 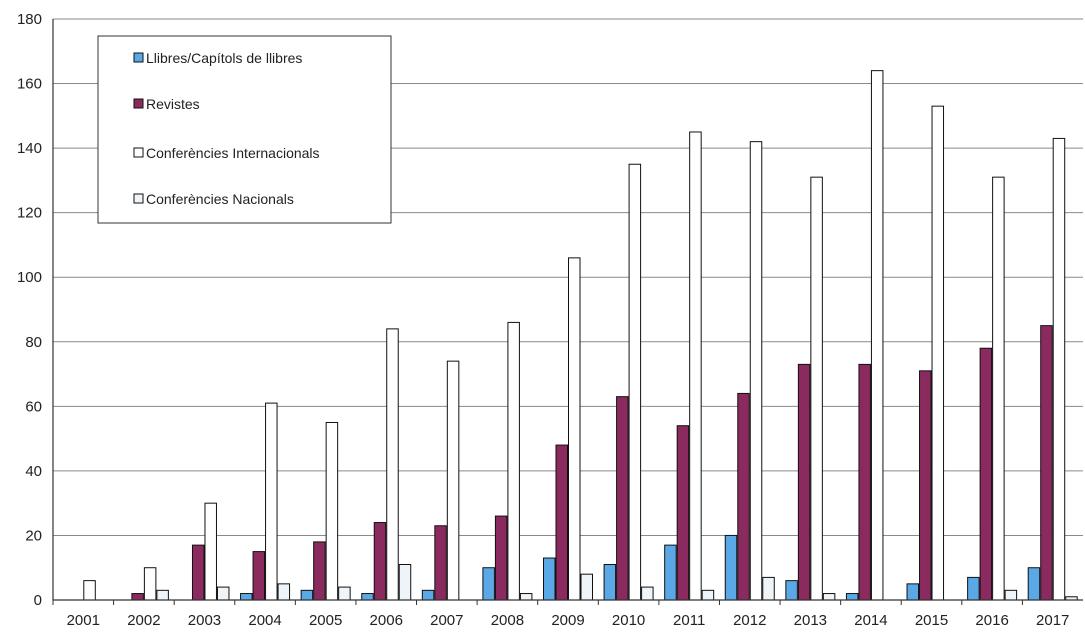 What do you see at coordinates (561, 522) in the screenshot?
I see `bar-2009-s2` at bounding box center [561, 522].